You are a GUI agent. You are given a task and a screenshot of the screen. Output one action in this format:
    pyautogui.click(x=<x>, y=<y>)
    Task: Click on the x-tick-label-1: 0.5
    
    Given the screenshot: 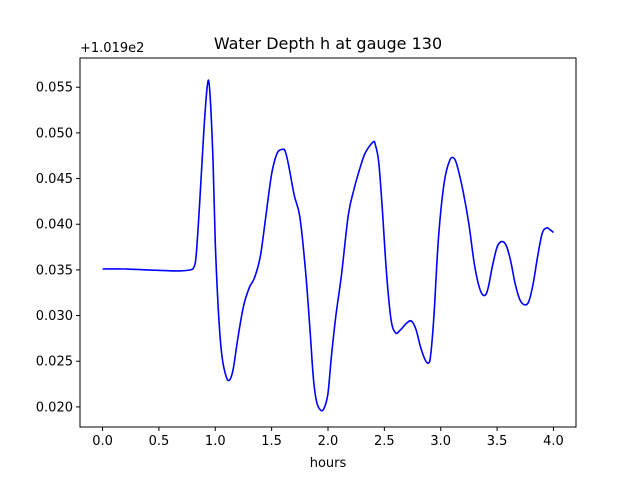 What is the action you would take?
    pyautogui.click(x=159, y=441)
    